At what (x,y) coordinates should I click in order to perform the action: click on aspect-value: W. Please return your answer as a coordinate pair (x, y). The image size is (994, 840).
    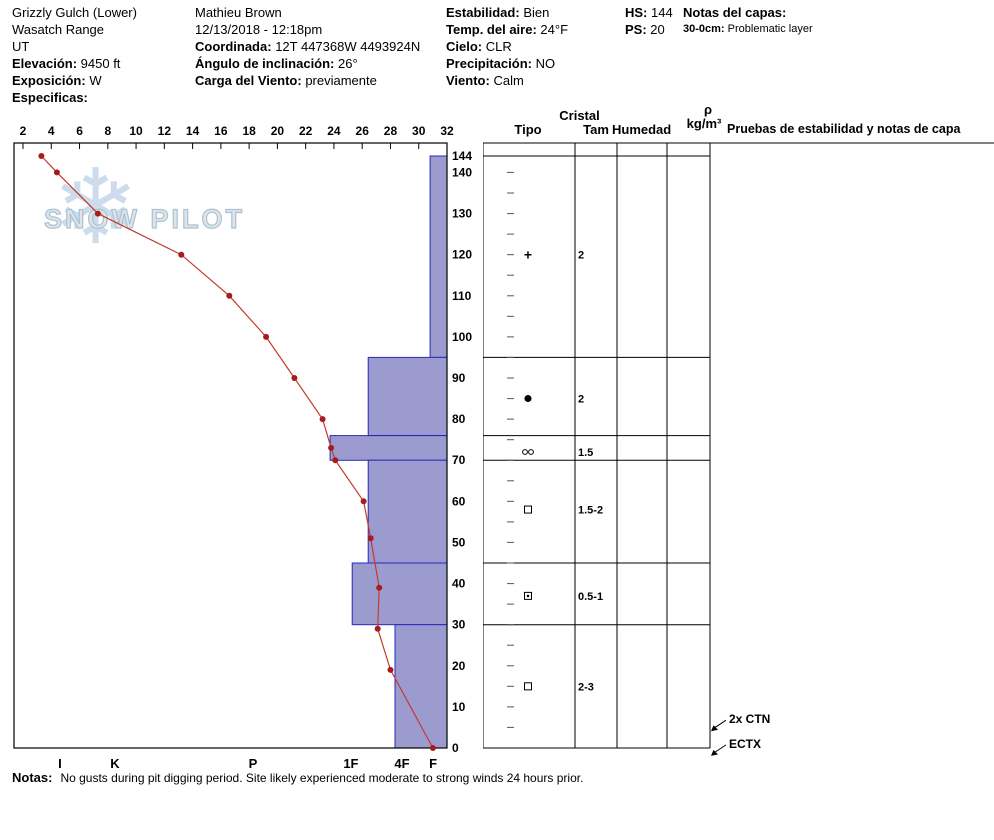
    Looking at the image, I should click on (95, 80).